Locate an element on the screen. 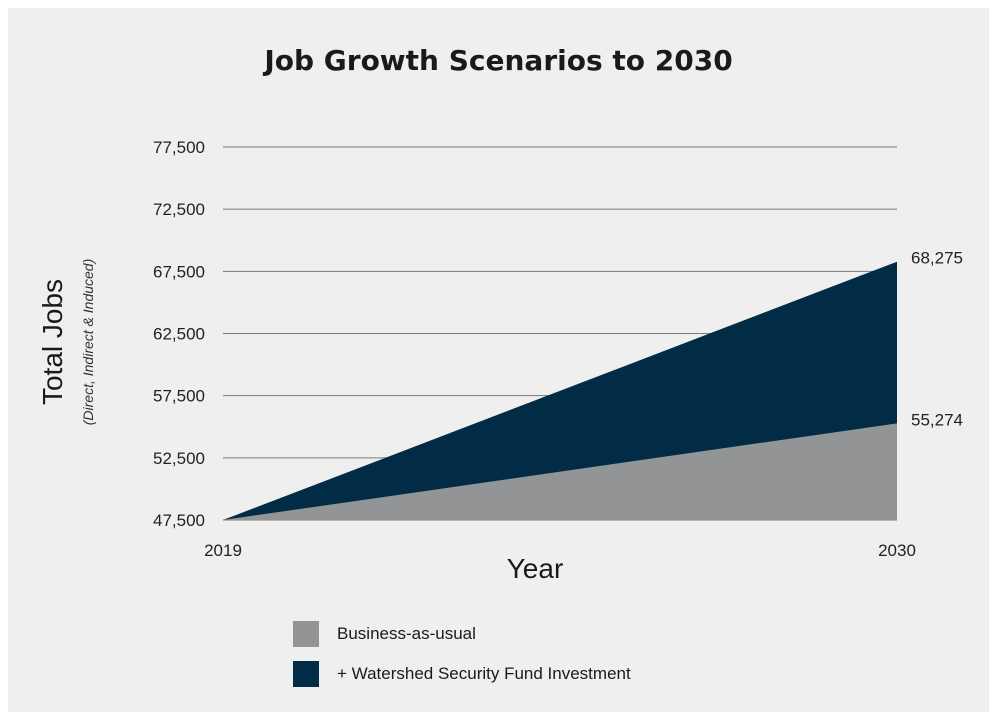 The image size is (997, 720). x-tick-labels: 2019 2030 is located at coordinates (560, 550).